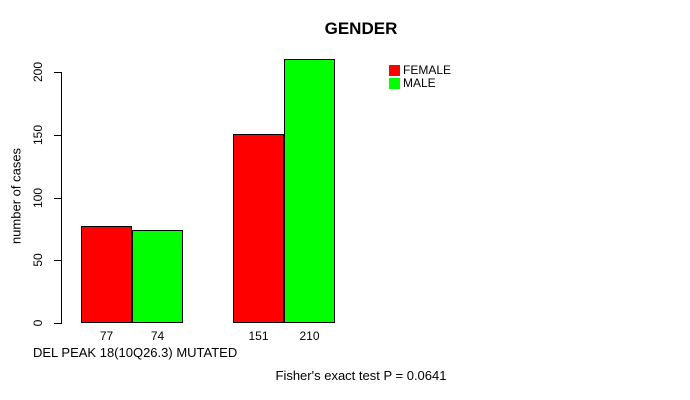 This screenshot has width=690, height=400. Describe the element at coordinates (157, 336) in the screenshot. I see `bar-value-label: 74` at that location.